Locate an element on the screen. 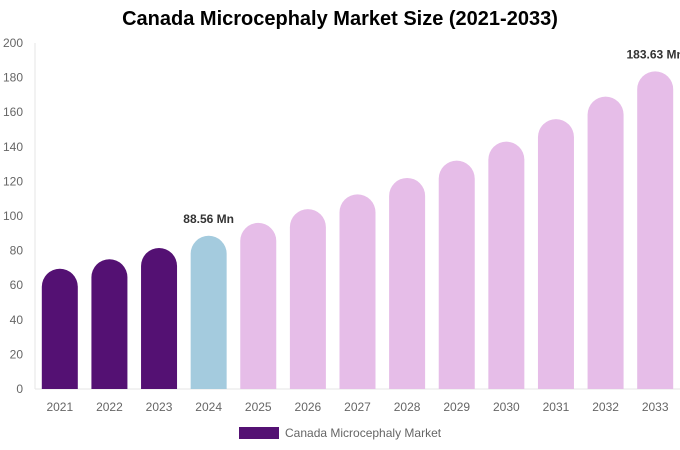 Image resolution: width=680 pixels, height=450 pixels. bar-2021 is located at coordinates (59, 328).